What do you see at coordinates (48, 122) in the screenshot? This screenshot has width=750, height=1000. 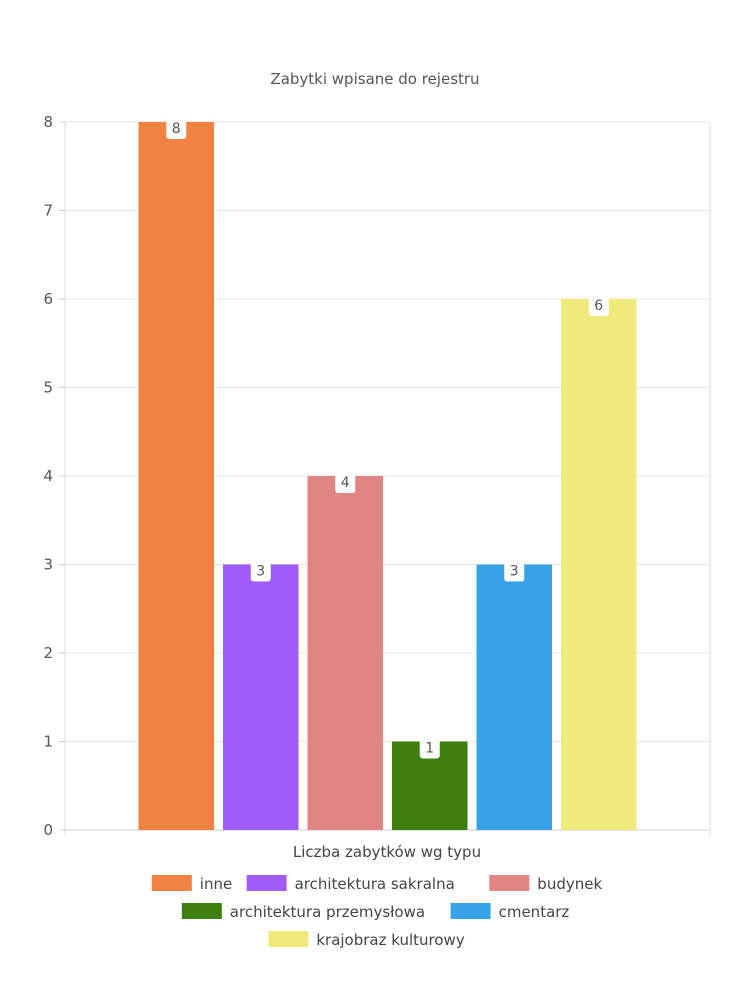 I see `y-tick-label: 8` at bounding box center [48, 122].